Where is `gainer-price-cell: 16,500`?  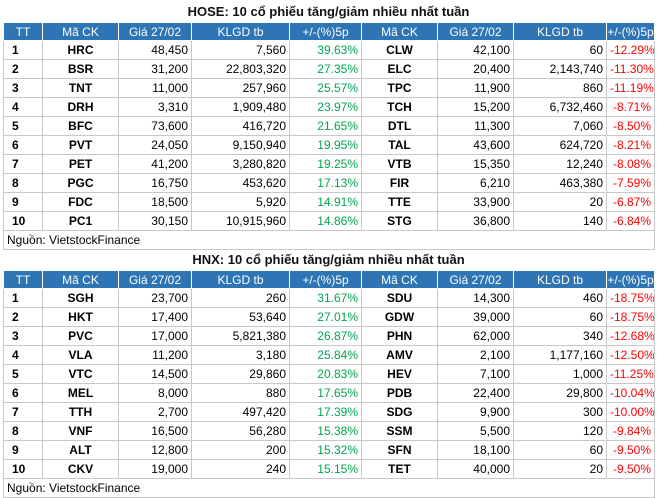 gainer-price-cell: 16,500 is located at coordinates (155, 431).